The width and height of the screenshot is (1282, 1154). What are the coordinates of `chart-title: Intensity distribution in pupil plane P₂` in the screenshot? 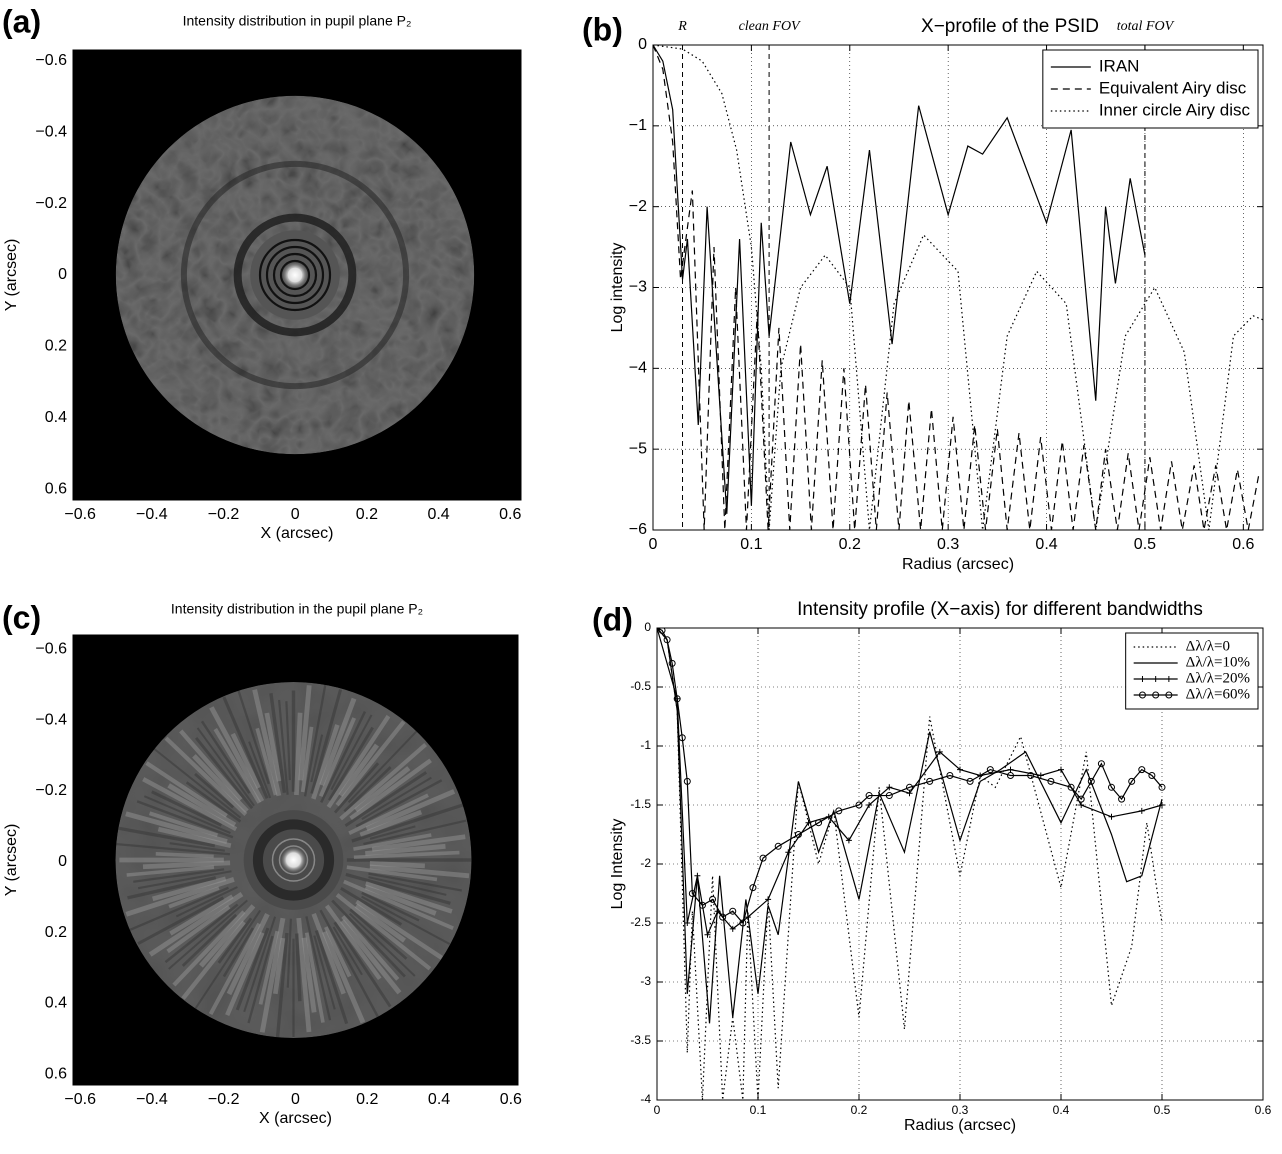 It's located at (297, 21).